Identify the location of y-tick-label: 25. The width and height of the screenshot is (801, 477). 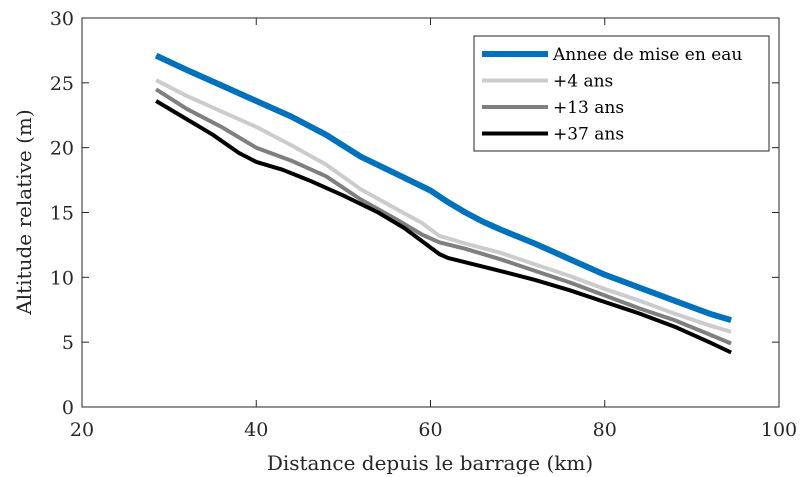
(62, 84).